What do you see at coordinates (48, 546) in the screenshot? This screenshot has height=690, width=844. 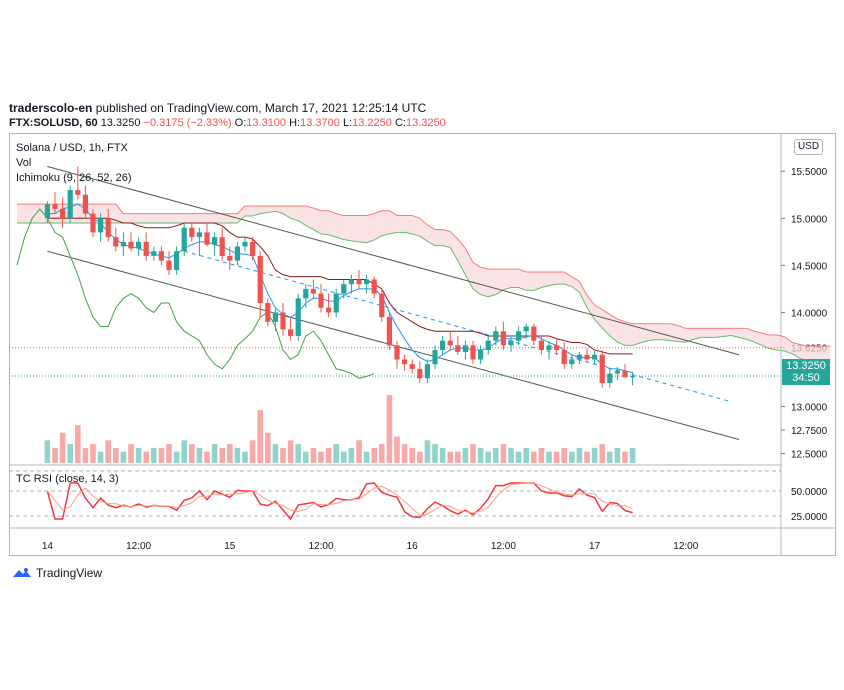 I see `time-tick-label: 14` at bounding box center [48, 546].